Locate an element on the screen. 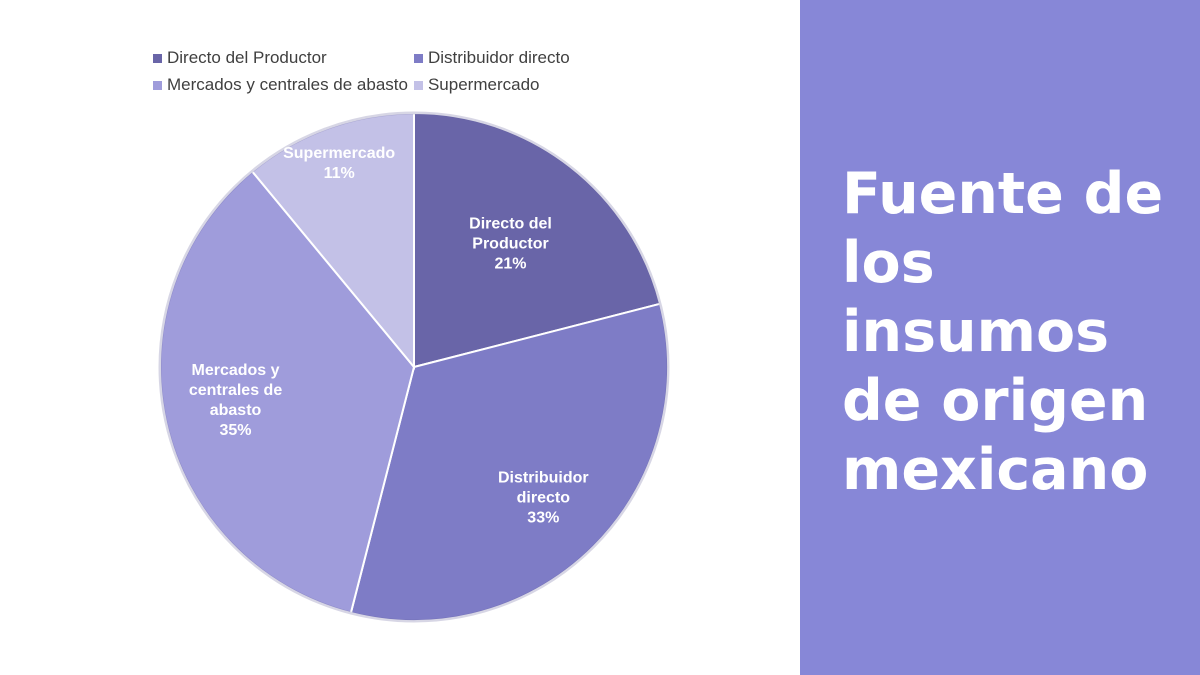  legend-item-distribuidor-directo: Distribuidor directo is located at coordinates (491, 58).